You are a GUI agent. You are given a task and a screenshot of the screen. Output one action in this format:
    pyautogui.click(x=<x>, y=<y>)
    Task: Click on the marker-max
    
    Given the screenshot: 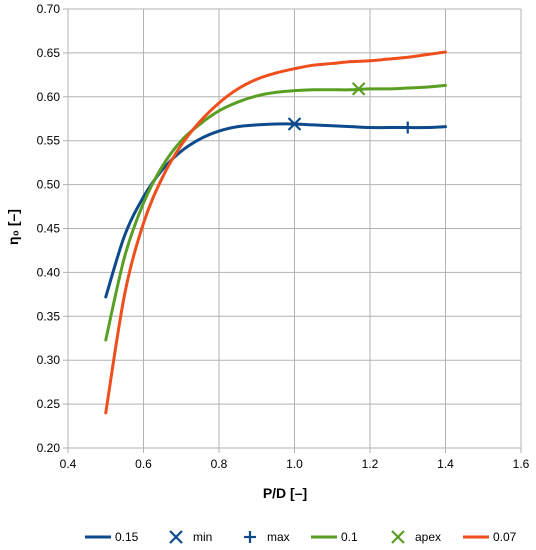 What is the action you would take?
    pyautogui.click(x=407, y=127)
    